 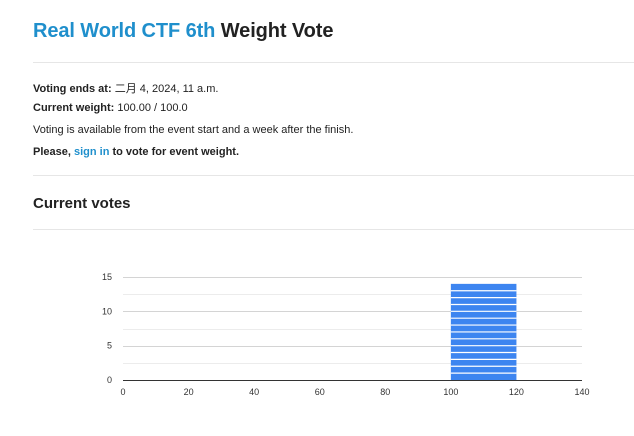 I want to click on sign-in-link: sign in, so click(x=91, y=152).